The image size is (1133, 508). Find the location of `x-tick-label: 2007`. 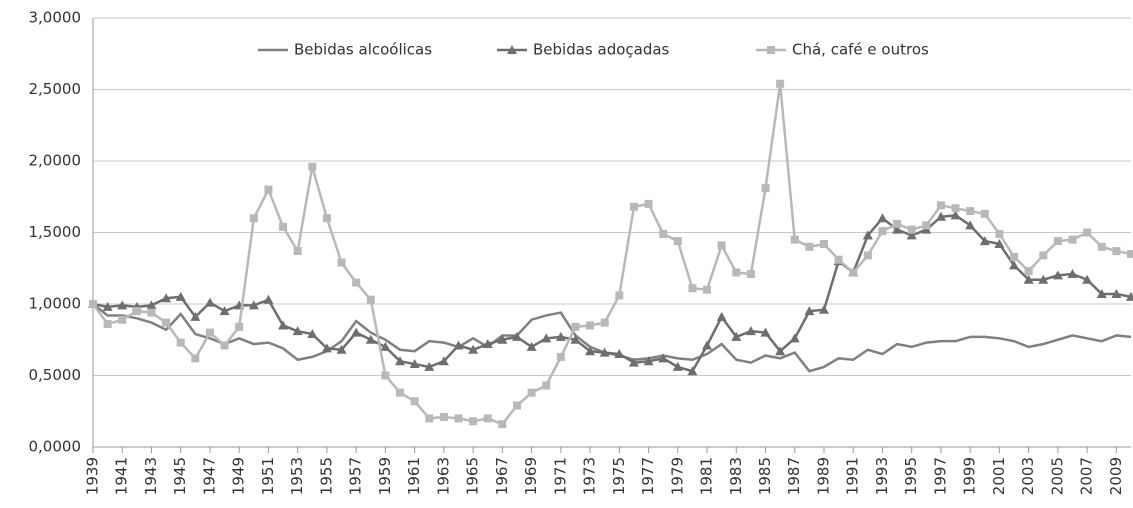

x-tick-label: 2007 is located at coordinates (1087, 476).